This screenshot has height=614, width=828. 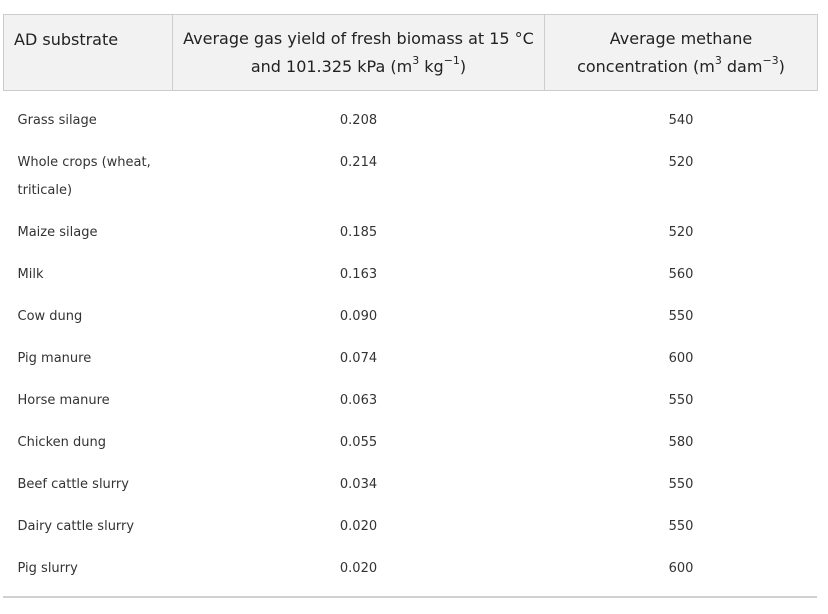 What do you see at coordinates (411, 282) in the screenshot?
I see `table-row: Milk 0.163 560` at bounding box center [411, 282].